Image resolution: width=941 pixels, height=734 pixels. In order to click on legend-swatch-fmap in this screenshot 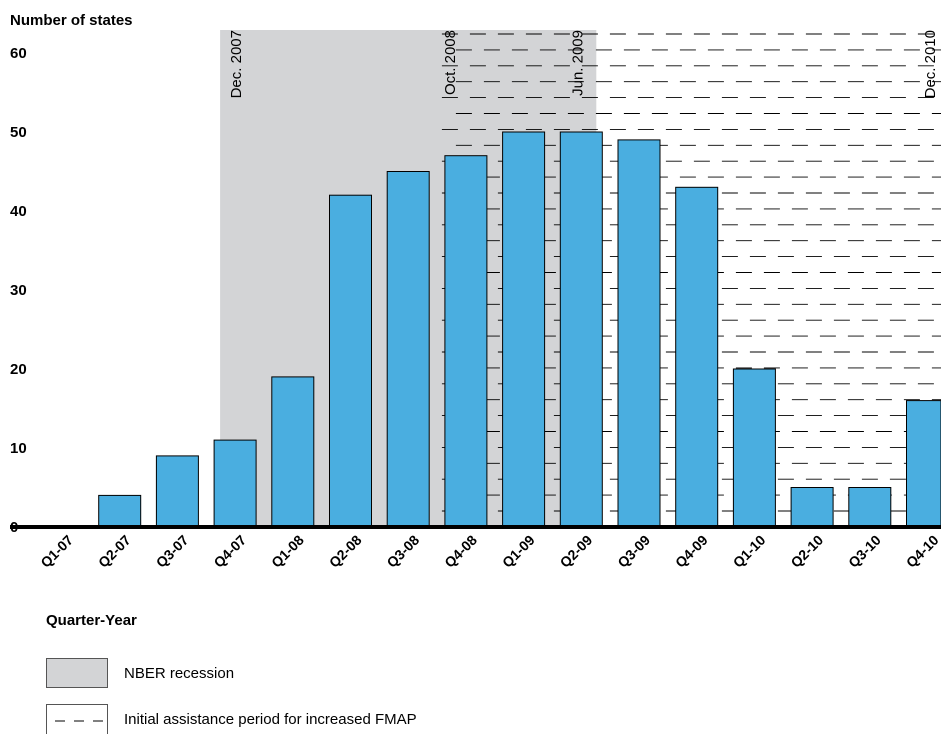, I will do `click(77, 719)`.